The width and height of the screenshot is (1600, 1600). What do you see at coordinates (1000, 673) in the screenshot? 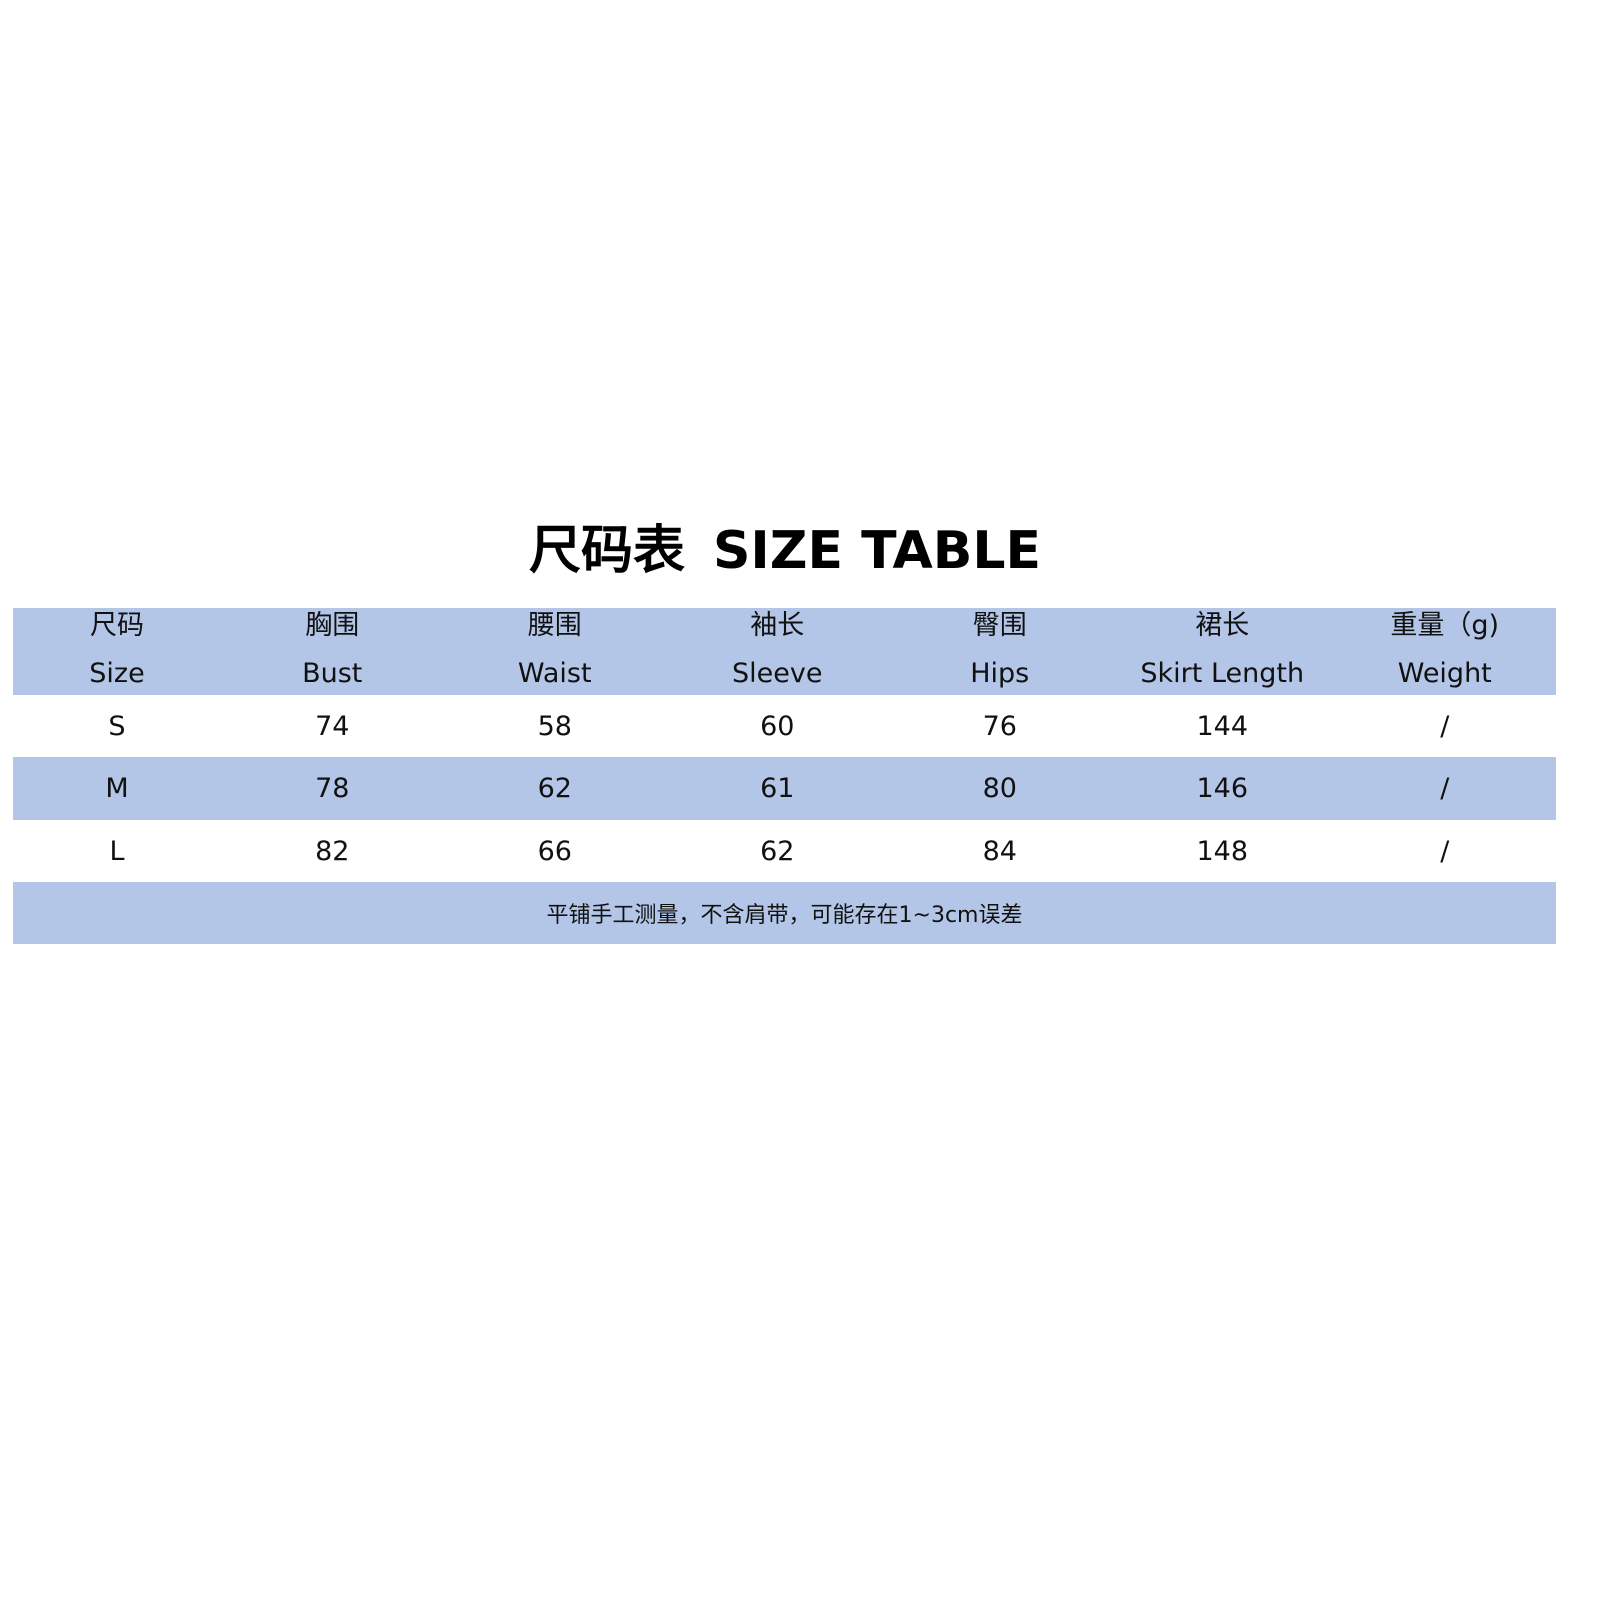
I see `header-en: Hips` at bounding box center [1000, 673].